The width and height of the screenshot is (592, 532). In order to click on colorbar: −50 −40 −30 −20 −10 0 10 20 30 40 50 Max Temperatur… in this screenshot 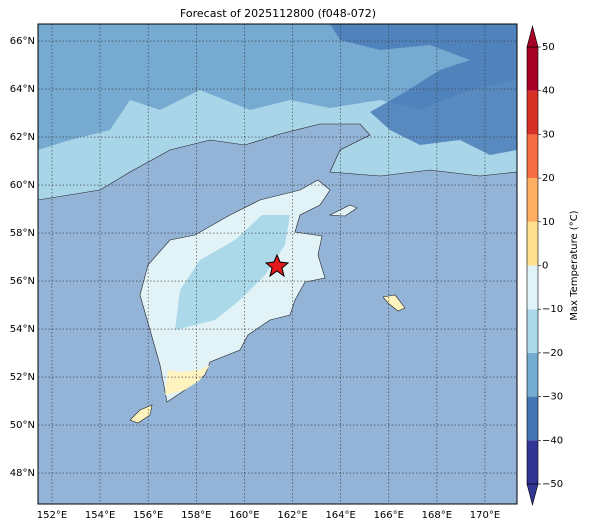, I will do `click(553, 265)`.